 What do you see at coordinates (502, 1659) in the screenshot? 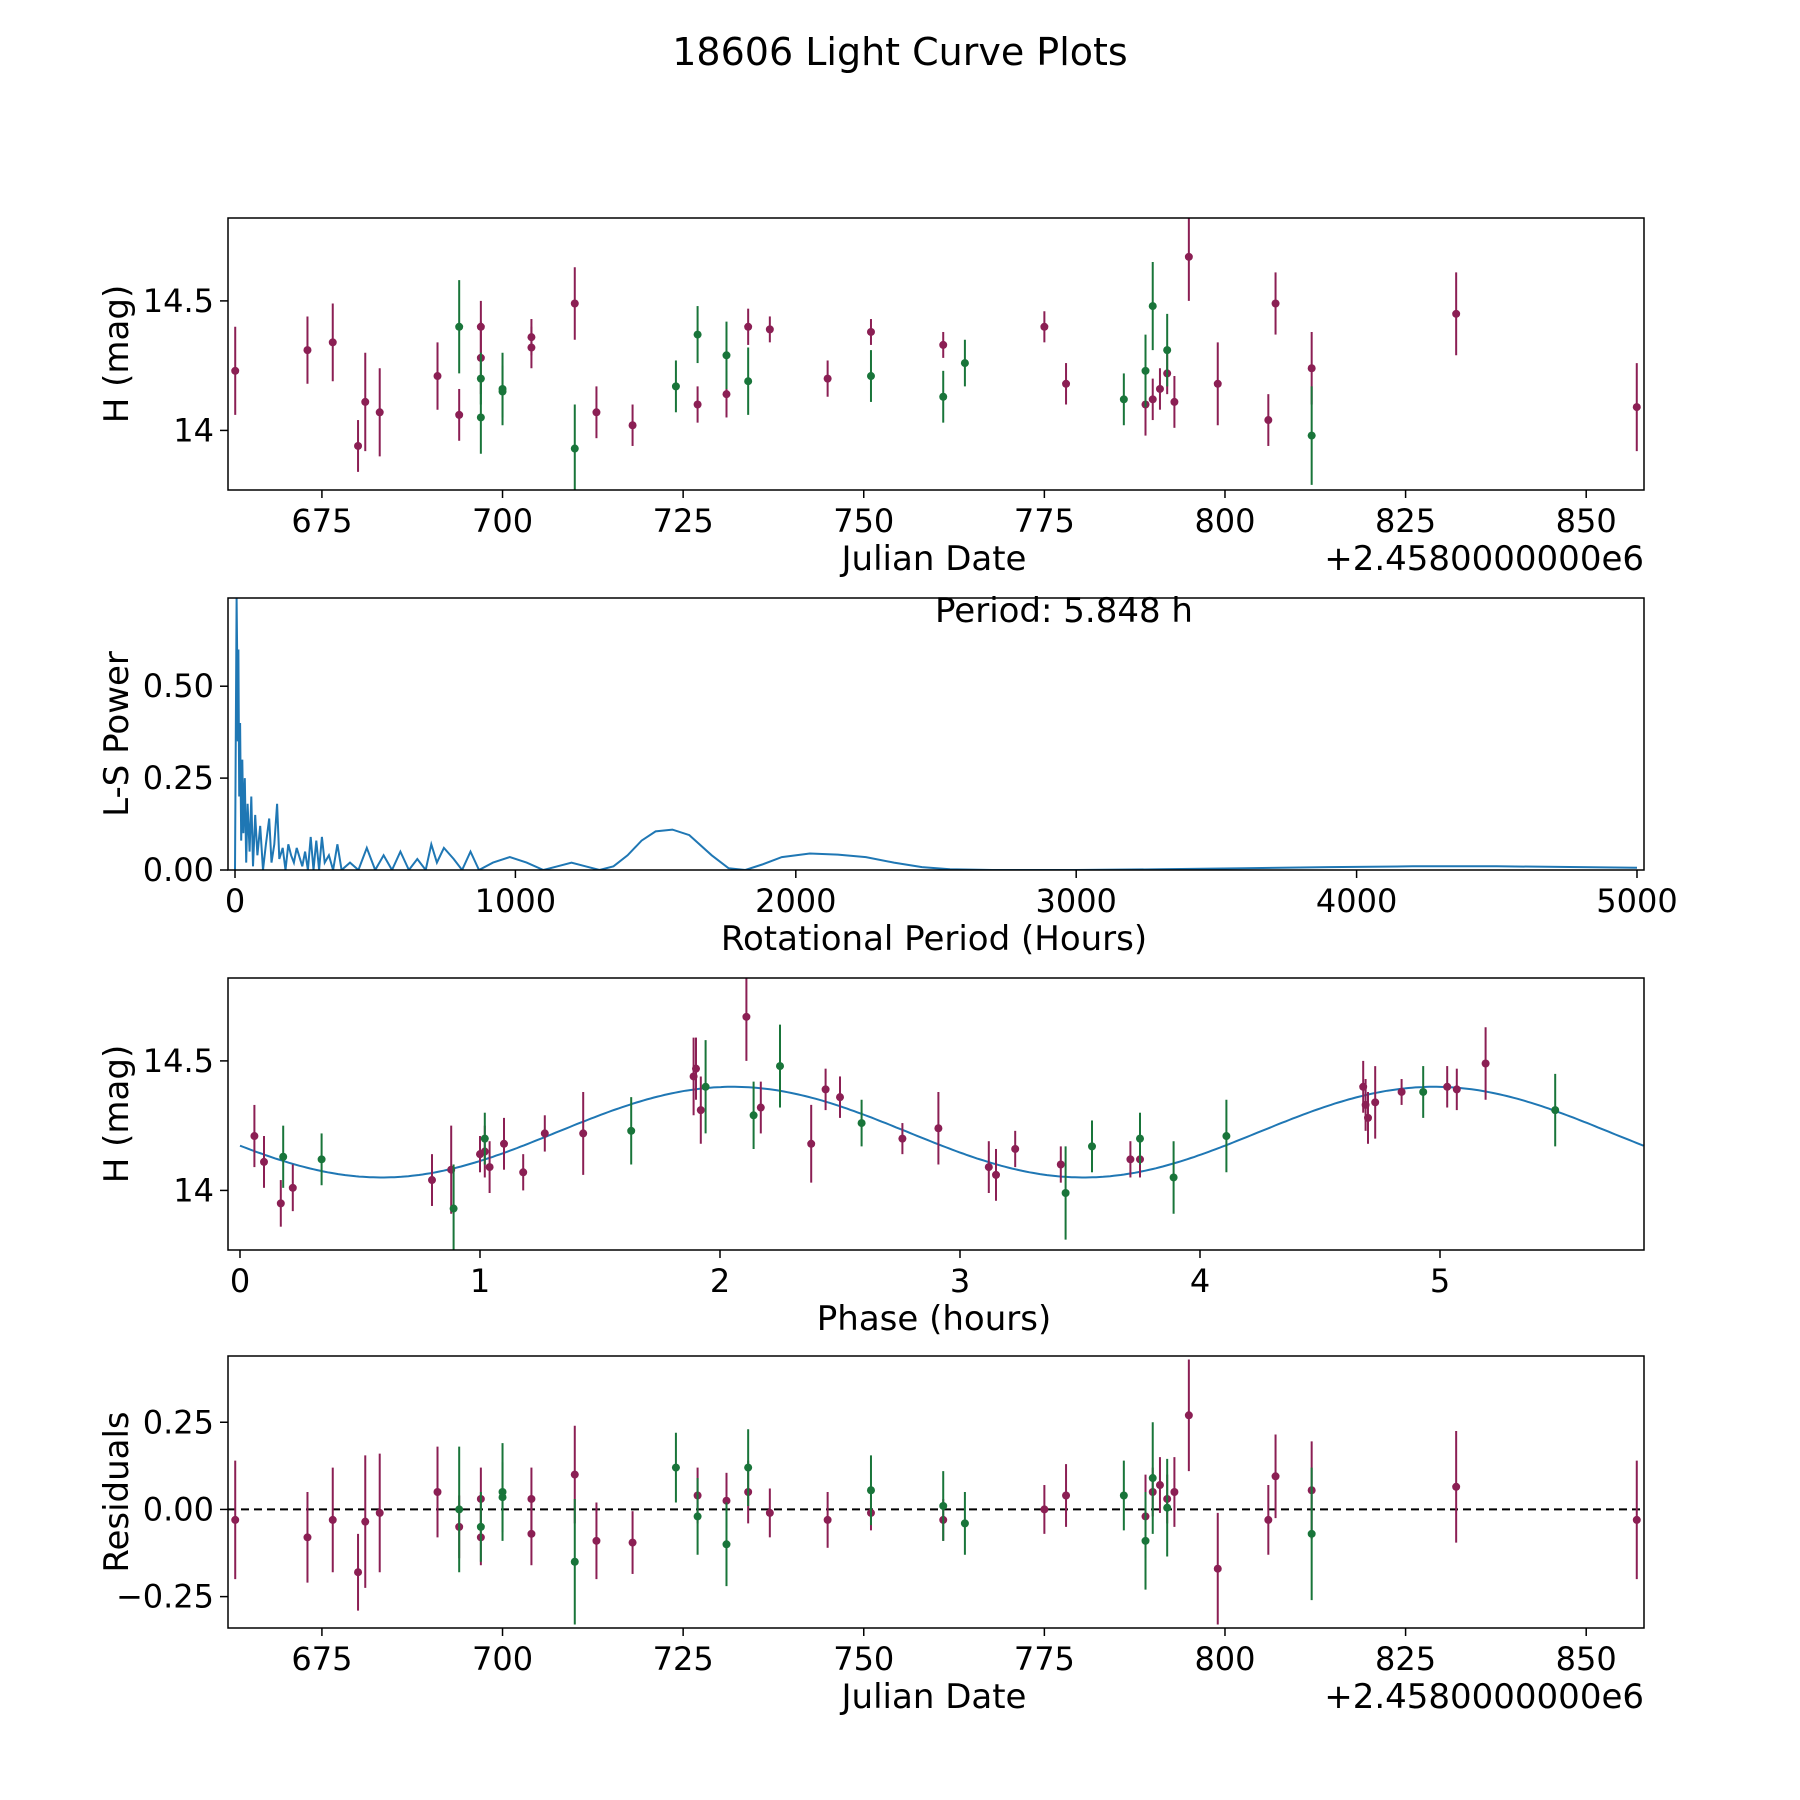
I see `x-tick-label: 700` at bounding box center [502, 1659].